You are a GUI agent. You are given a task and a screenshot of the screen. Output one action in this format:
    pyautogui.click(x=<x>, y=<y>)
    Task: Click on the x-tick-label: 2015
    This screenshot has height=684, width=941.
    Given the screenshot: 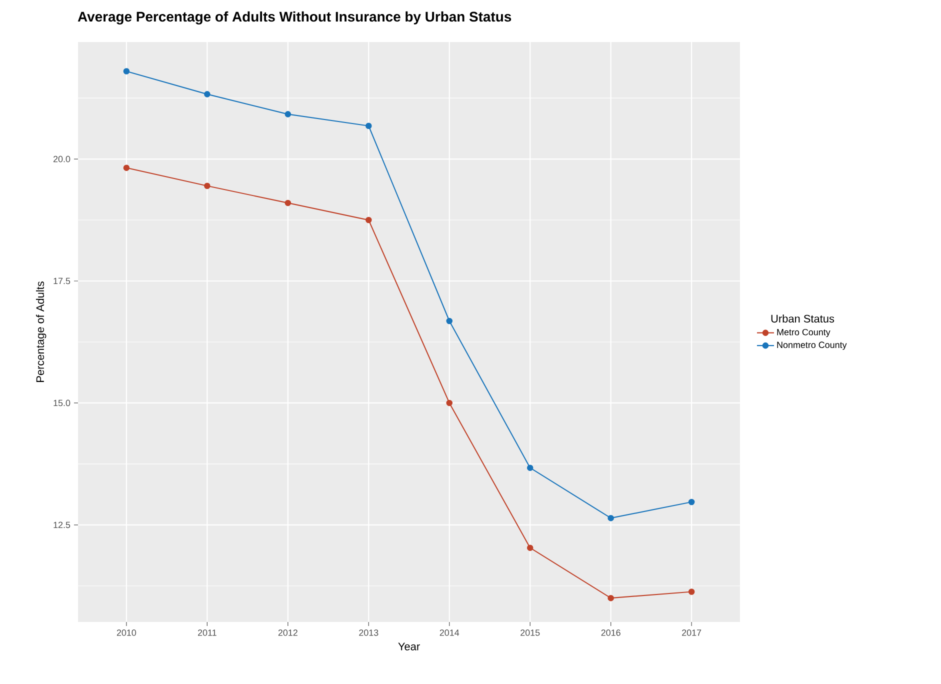 What is the action you would take?
    pyautogui.click(x=530, y=633)
    